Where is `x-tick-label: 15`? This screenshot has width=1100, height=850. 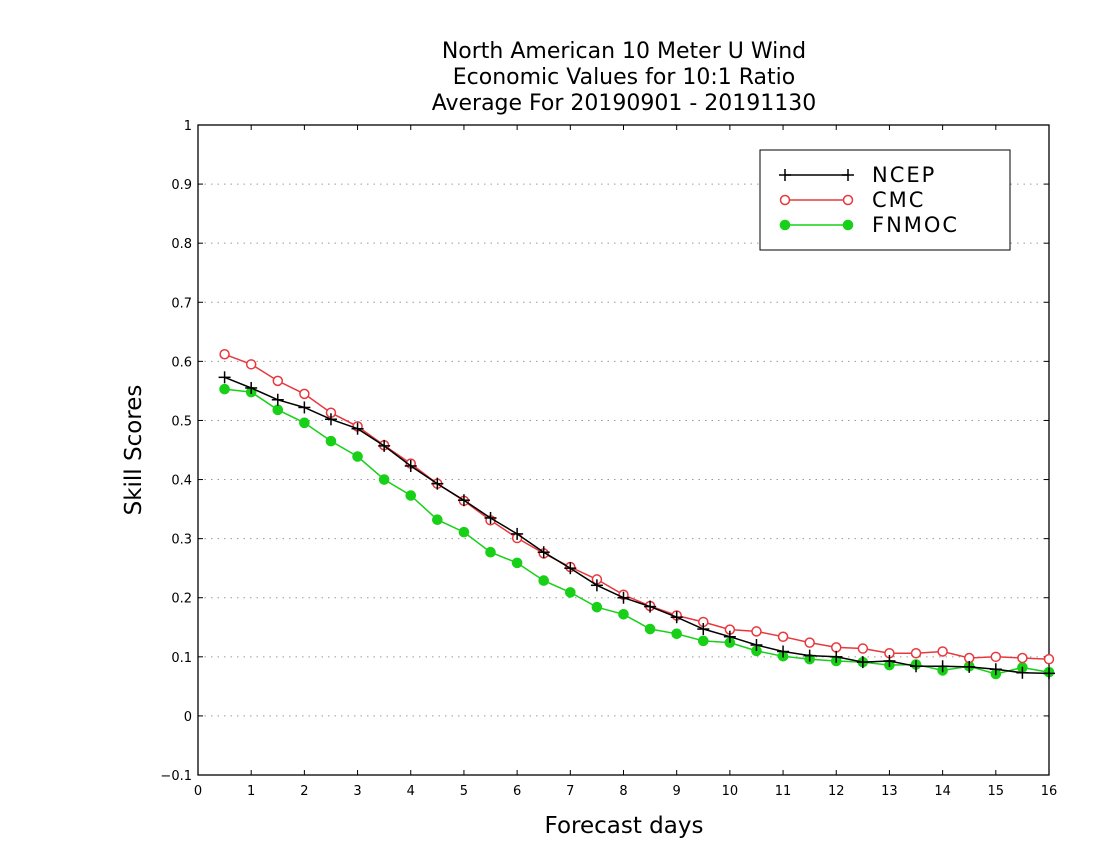
x-tick-label: 15 is located at coordinates (996, 791).